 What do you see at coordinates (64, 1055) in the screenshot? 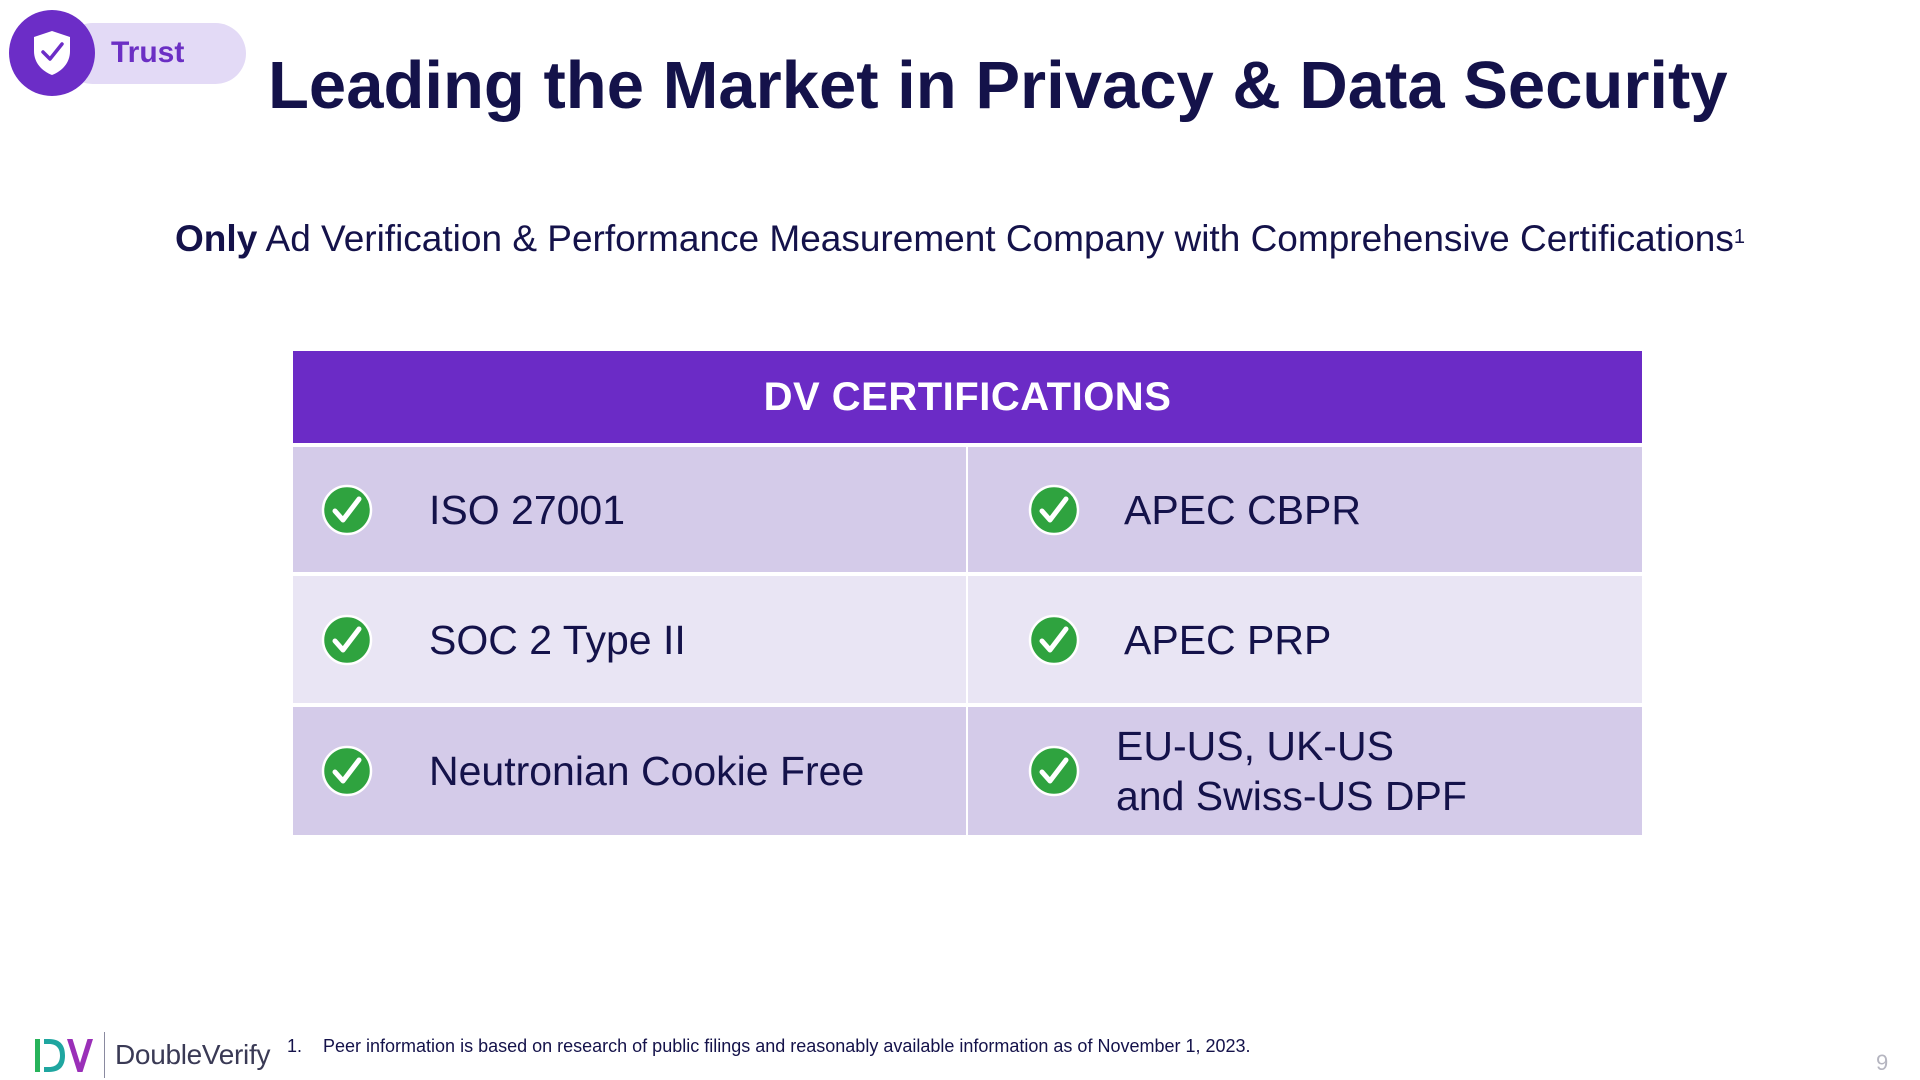
I see `dv-logo-mark` at bounding box center [64, 1055].